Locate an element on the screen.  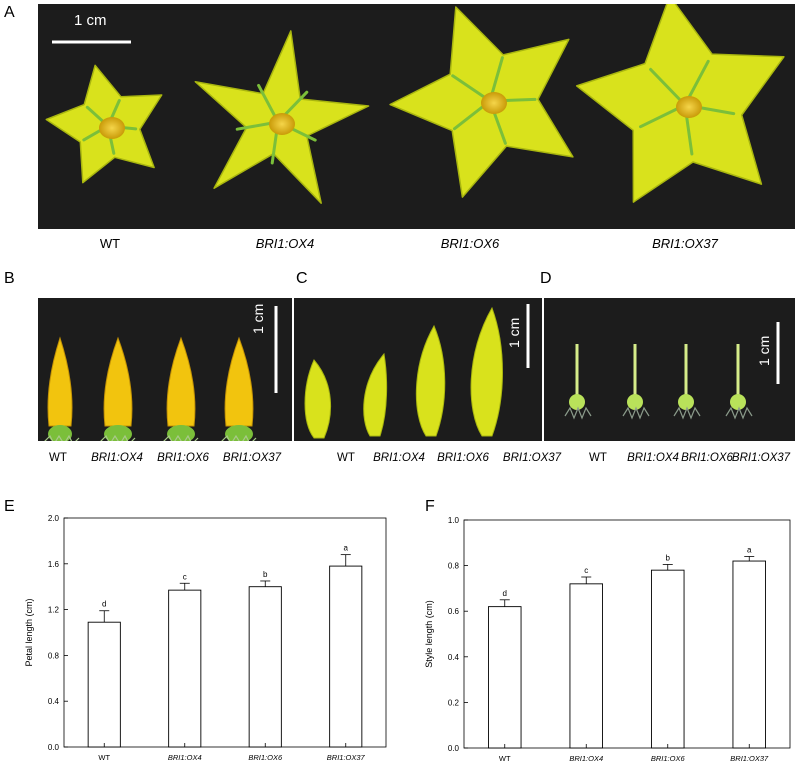
panel-c-photo: 1 cm is located at coordinates (418, 369).